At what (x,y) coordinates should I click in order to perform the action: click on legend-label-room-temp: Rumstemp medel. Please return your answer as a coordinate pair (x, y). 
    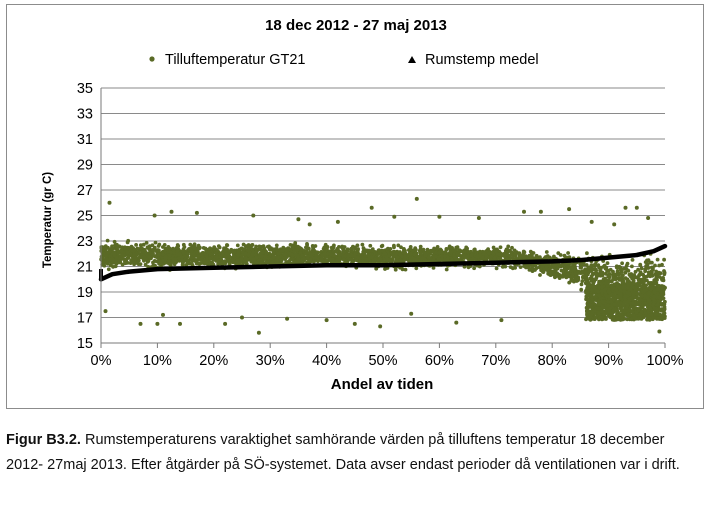
    Looking at the image, I should click on (482, 60).